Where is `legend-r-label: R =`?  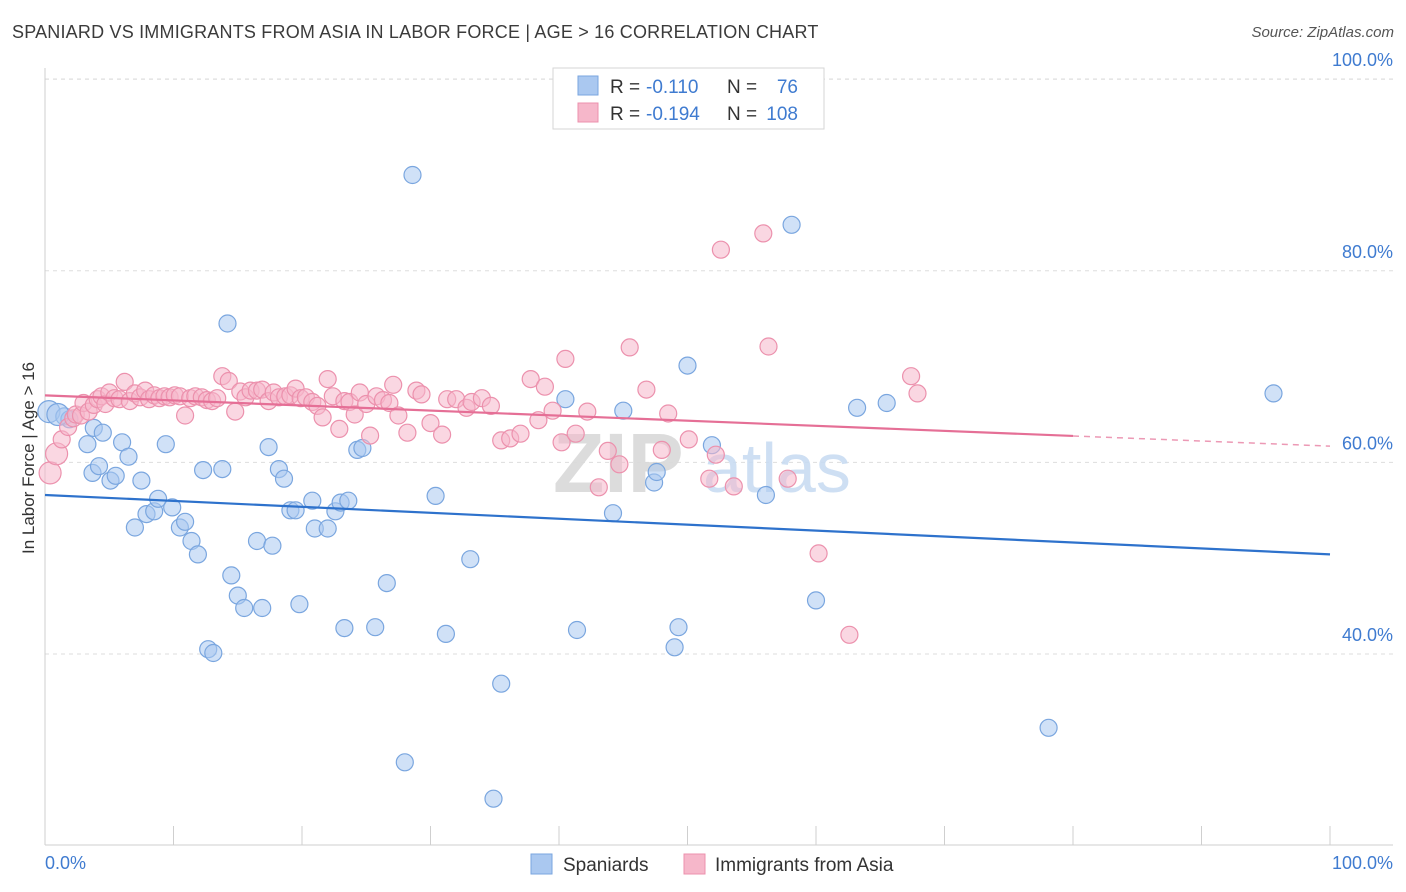 legend-r-label: R = is located at coordinates (625, 87).